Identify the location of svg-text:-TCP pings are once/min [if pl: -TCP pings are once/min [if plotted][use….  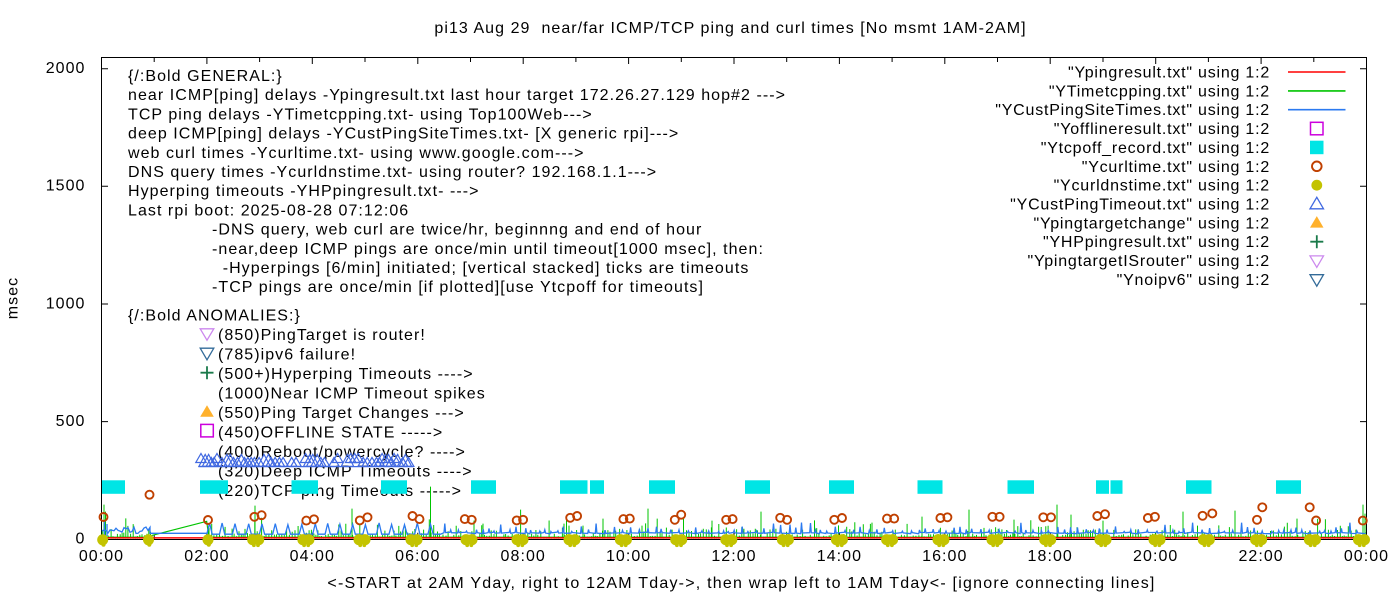
(458, 287).